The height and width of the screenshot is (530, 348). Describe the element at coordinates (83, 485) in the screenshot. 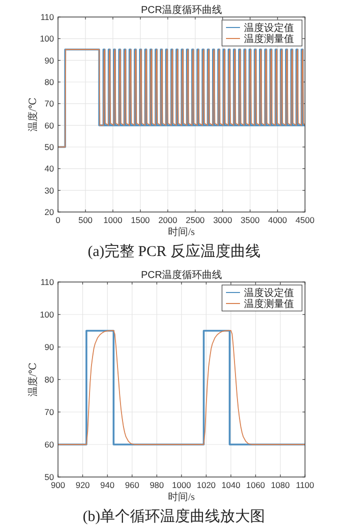

I see `x-tick-label: 920` at that location.